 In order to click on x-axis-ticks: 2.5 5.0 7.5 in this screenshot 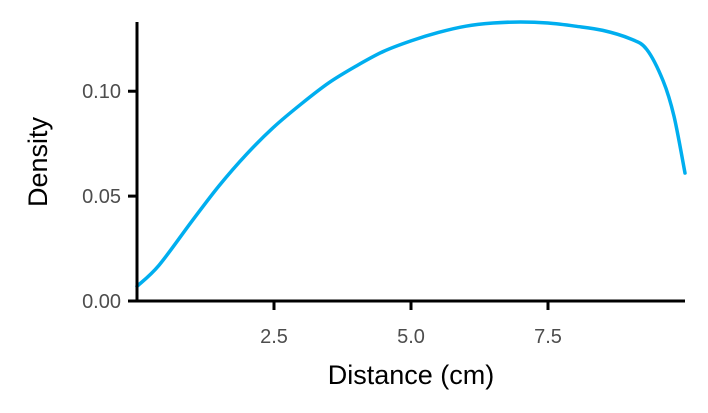, I will do `click(411, 324)`.